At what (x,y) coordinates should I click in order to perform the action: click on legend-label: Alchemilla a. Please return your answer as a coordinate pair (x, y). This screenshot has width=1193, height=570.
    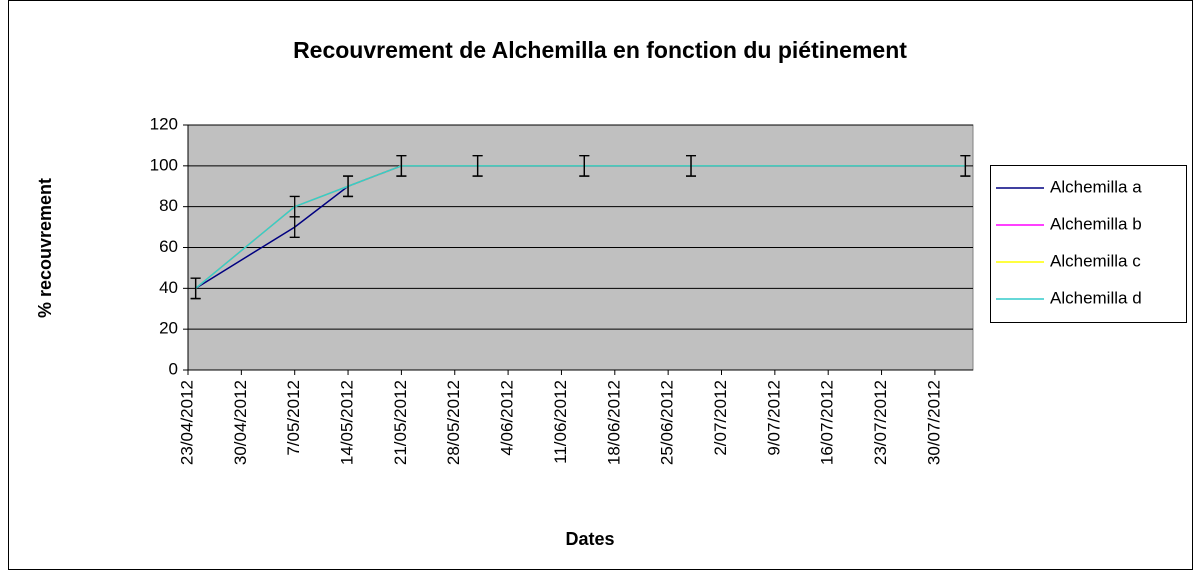
    Looking at the image, I should click on (1096, 186).